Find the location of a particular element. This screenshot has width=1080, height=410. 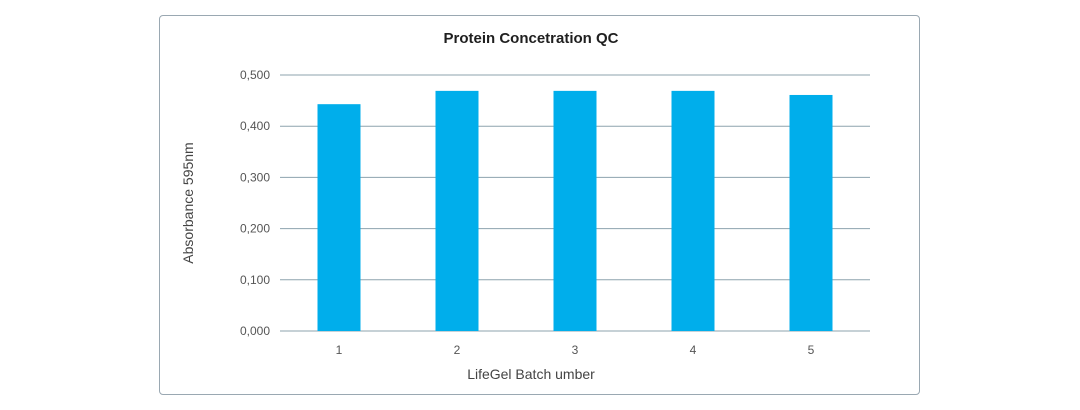

y-tick-label: 0,400 is located at coordinates (255, 126).